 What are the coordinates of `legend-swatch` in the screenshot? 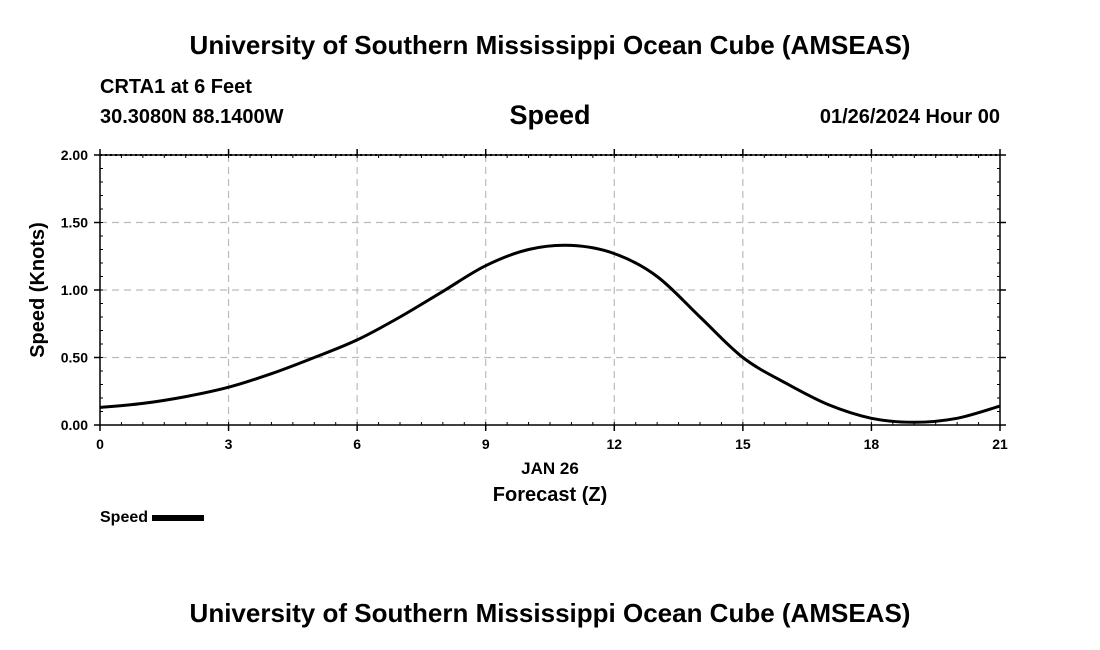 It's located at (178, 518).